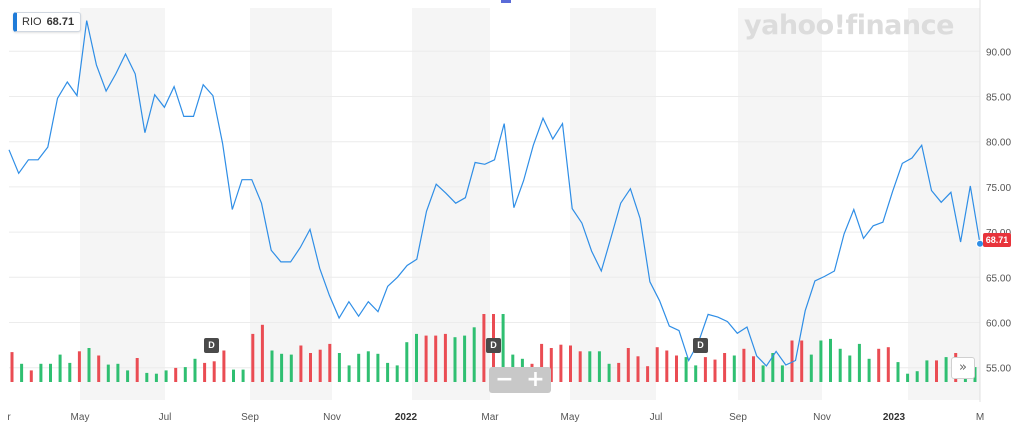 This screenshot has height=434, width=1024. What do you see at coordinates (894, 417) in the screenshot?
I see `x-tick-label: 2023` at bounding box center [894, 417].